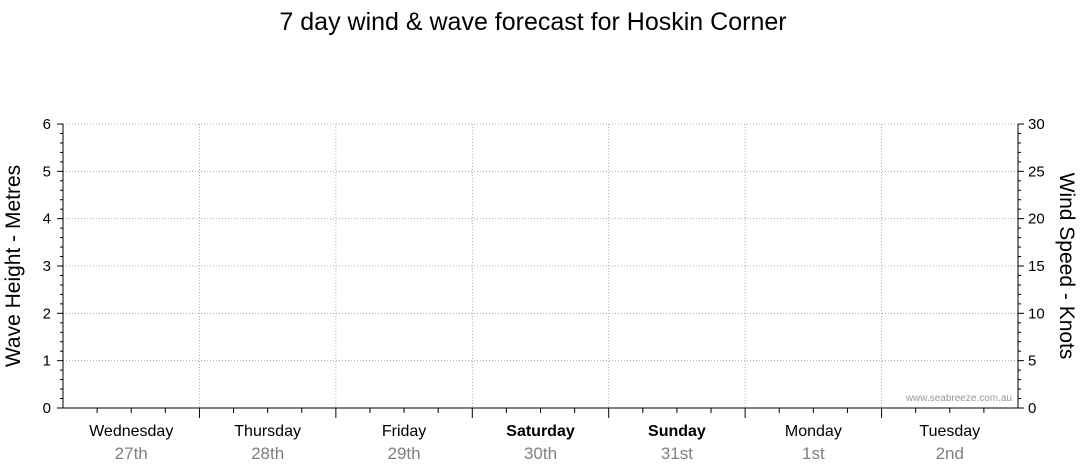  I want to click on right-tick-label: 25, so click(1036, 171).